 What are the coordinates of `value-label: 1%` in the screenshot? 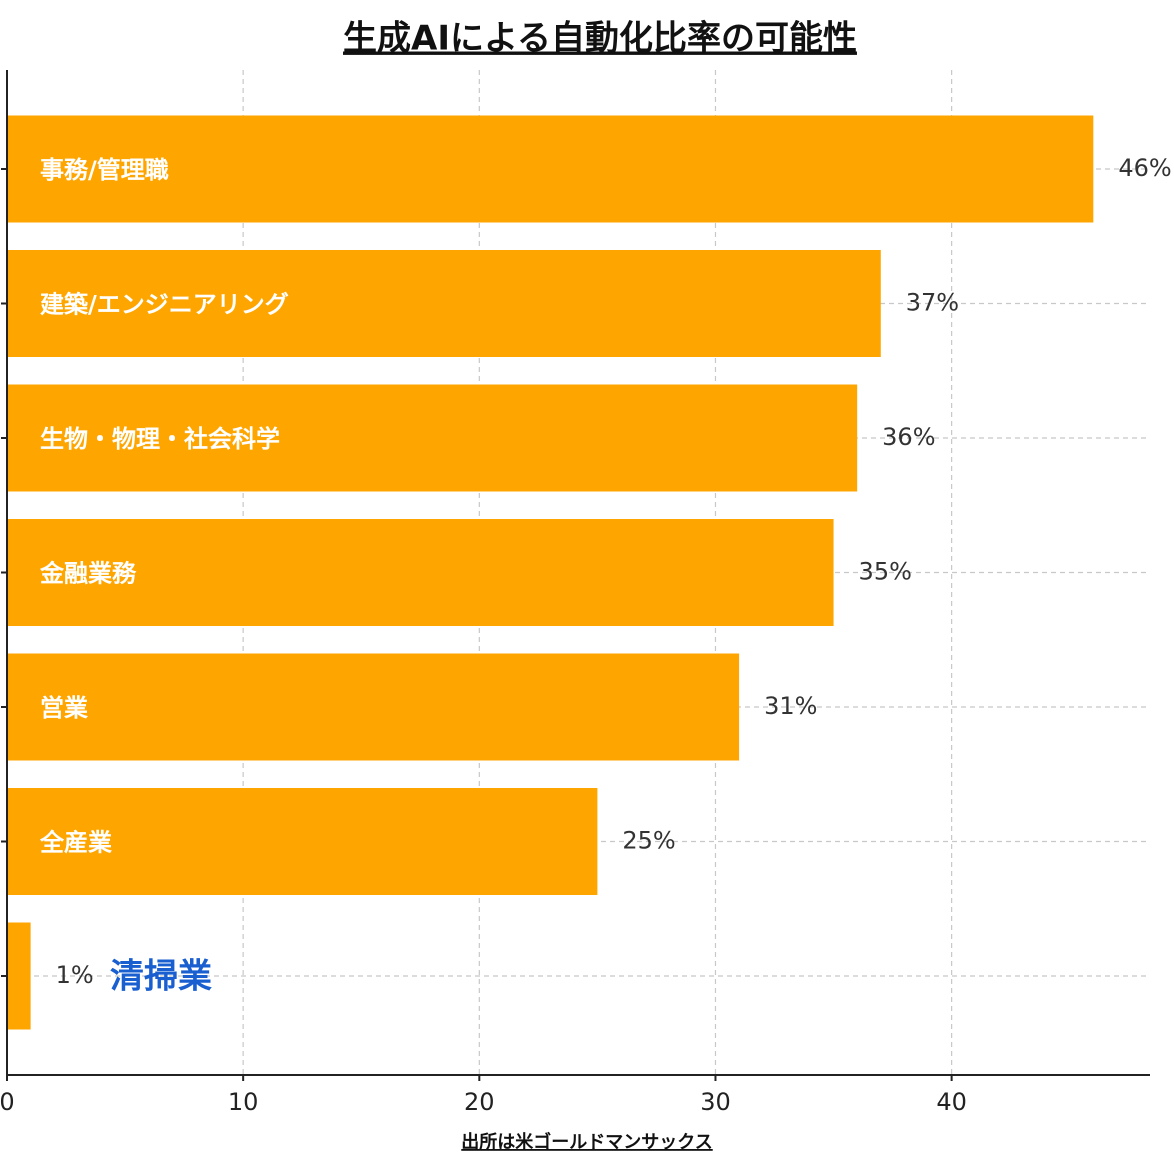 It's located at (75, 975).